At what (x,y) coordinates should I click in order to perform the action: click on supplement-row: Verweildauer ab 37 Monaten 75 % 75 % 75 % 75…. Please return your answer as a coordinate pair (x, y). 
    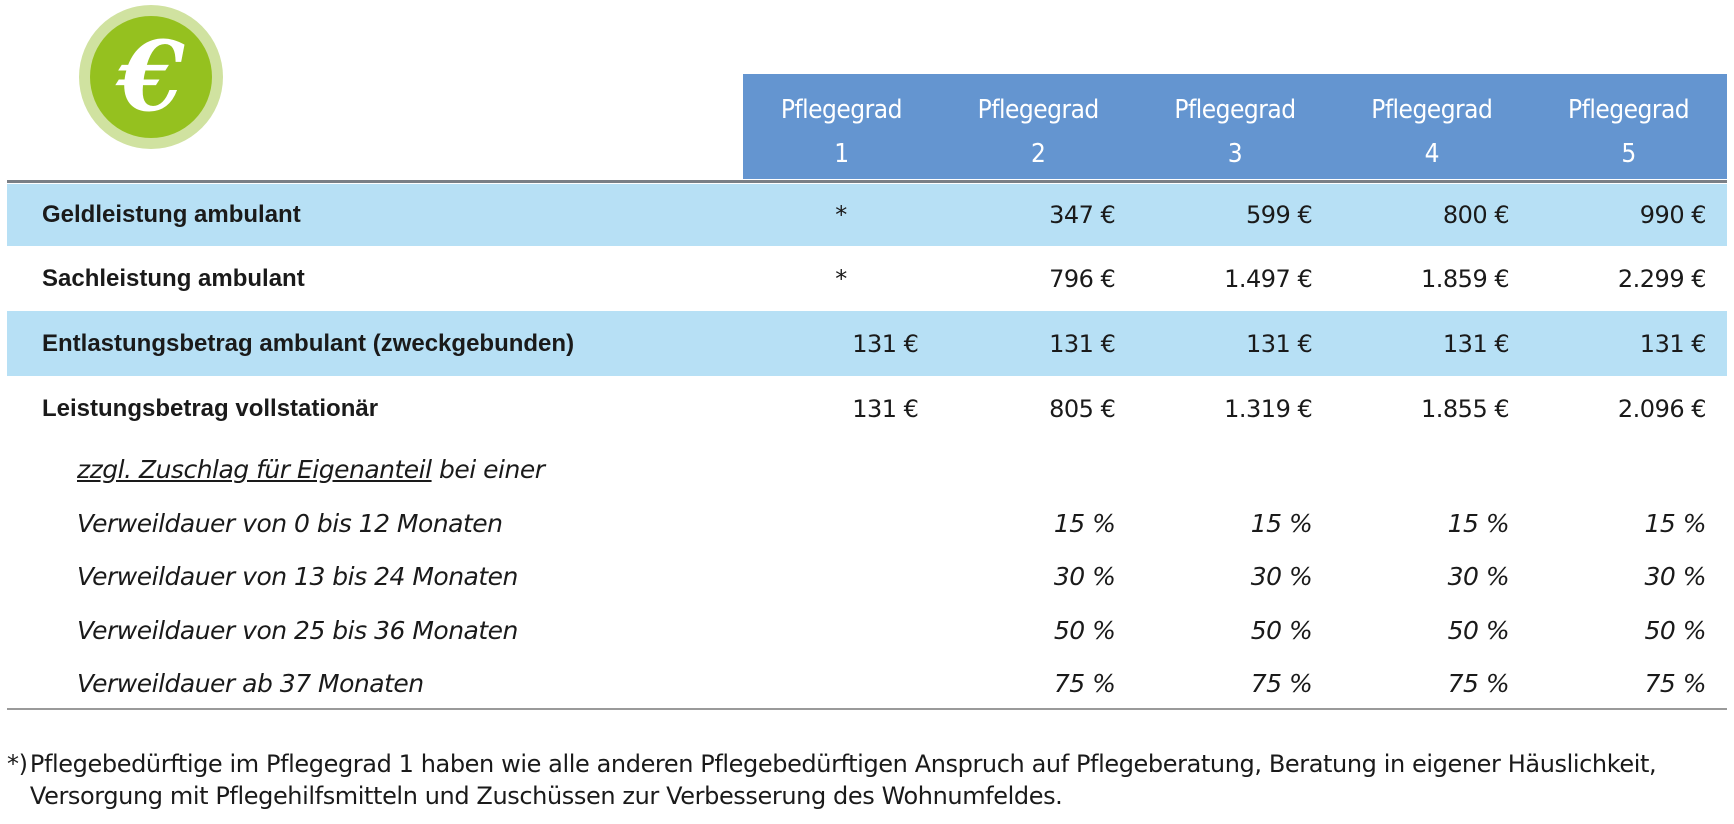
    Looking at the image, I should click on (867, 684).